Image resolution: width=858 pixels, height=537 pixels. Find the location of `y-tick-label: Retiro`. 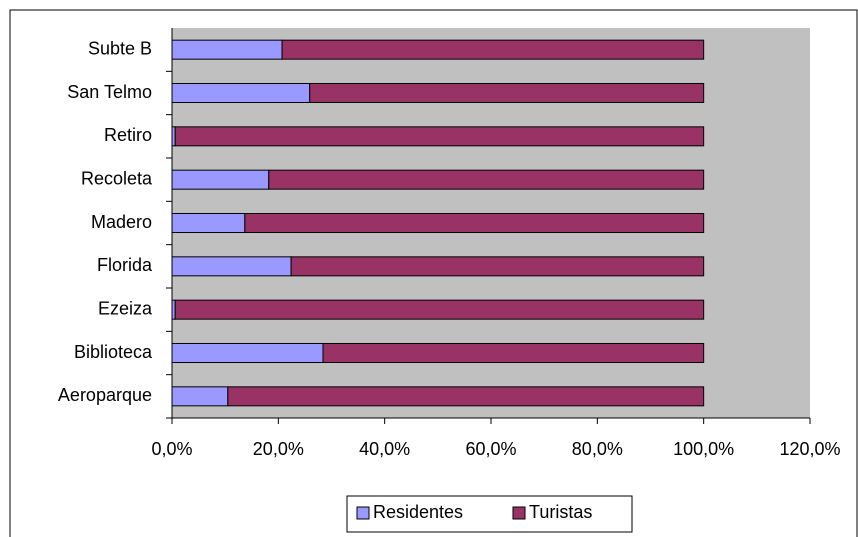

y-tick-label: Retiro is located at coordinates (128, 135).